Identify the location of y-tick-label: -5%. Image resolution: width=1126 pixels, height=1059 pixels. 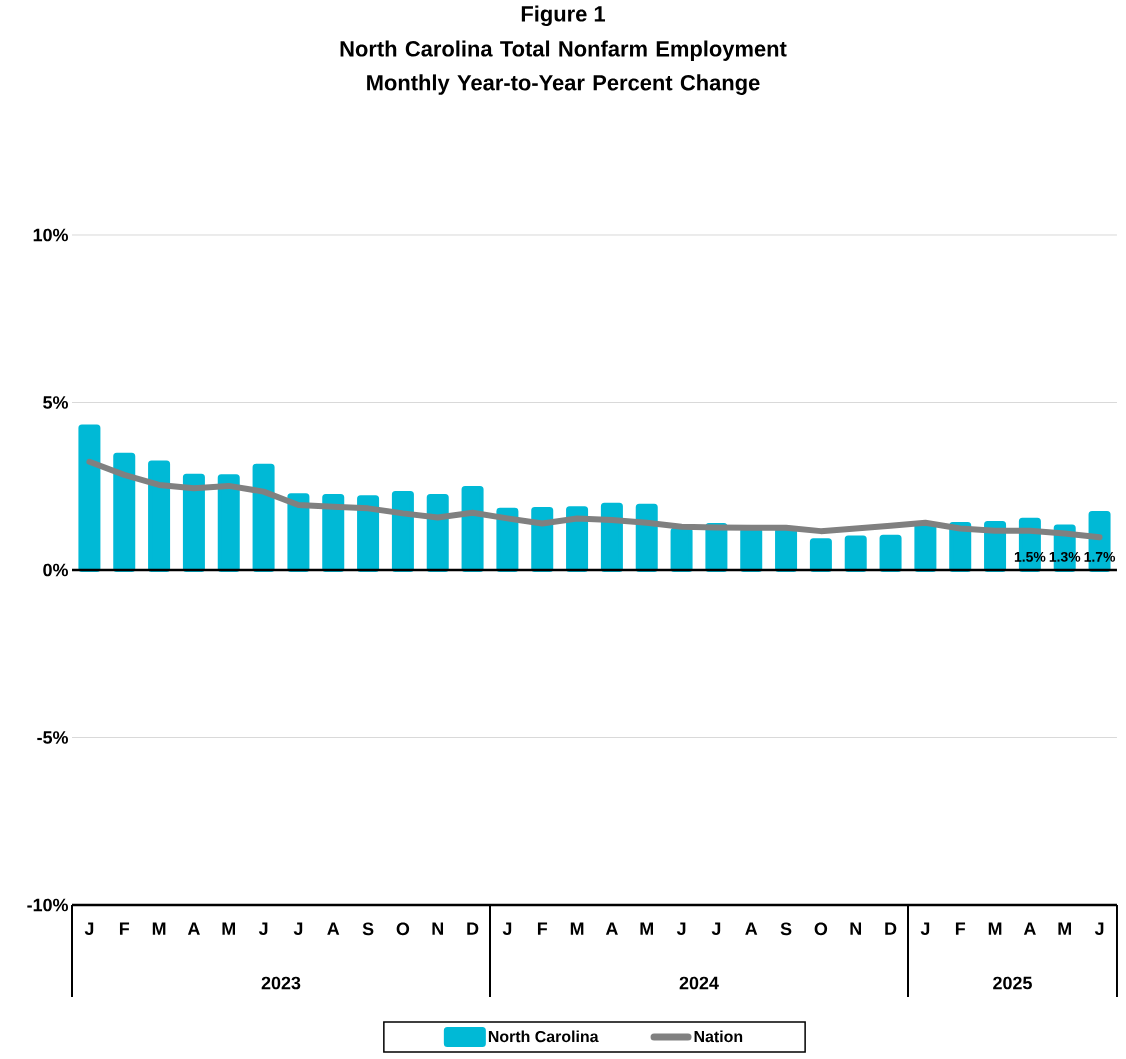
(52, 737).